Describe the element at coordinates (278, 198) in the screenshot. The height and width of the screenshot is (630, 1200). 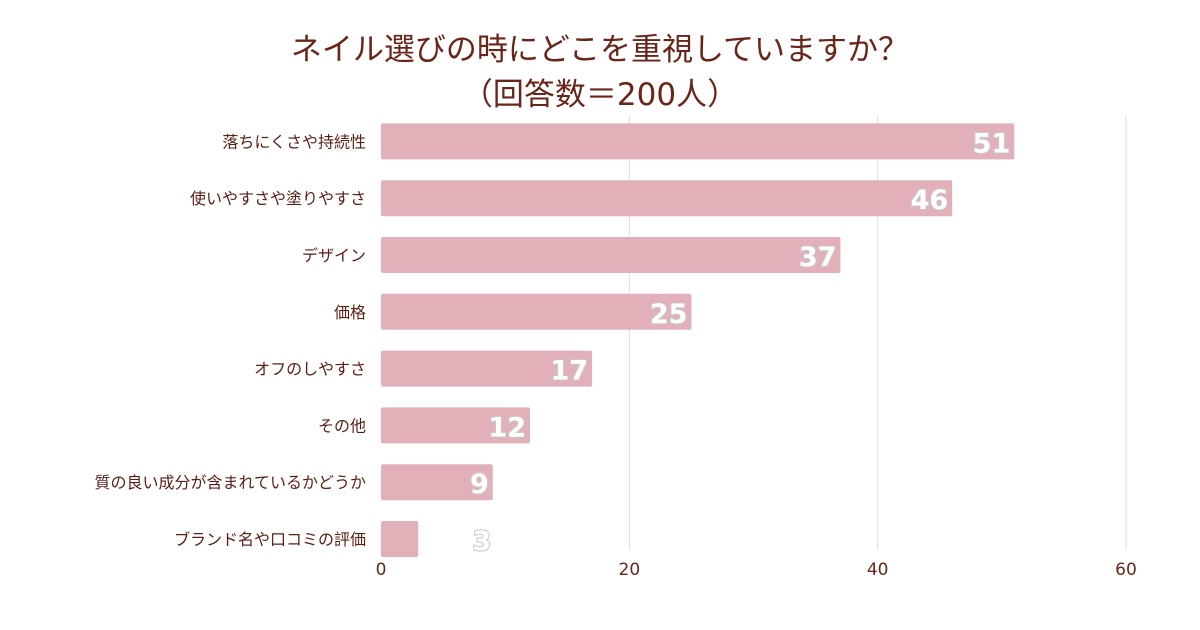
I see `category-label: 使いやすさや塗りやすさ` at that location.